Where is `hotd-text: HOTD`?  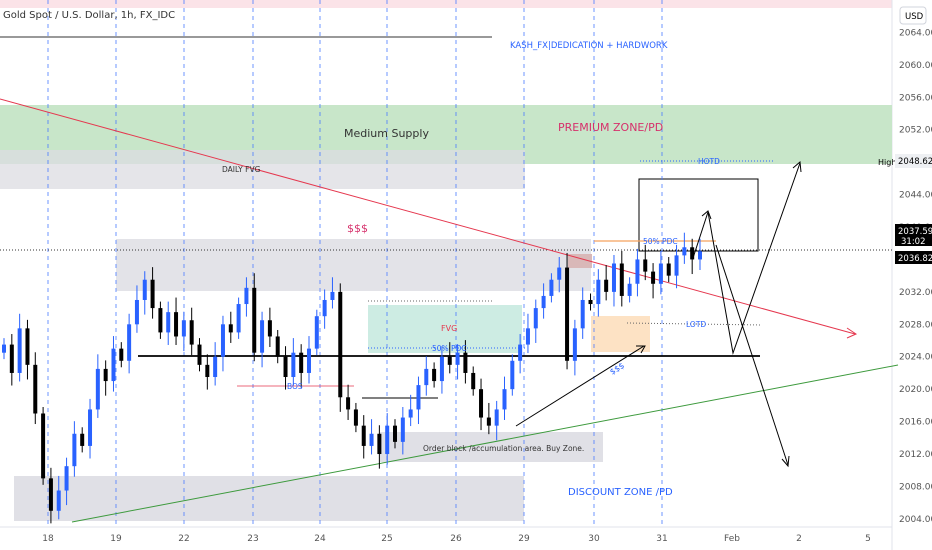 hotd-text: HOTD is located at coordinates (709, 161).